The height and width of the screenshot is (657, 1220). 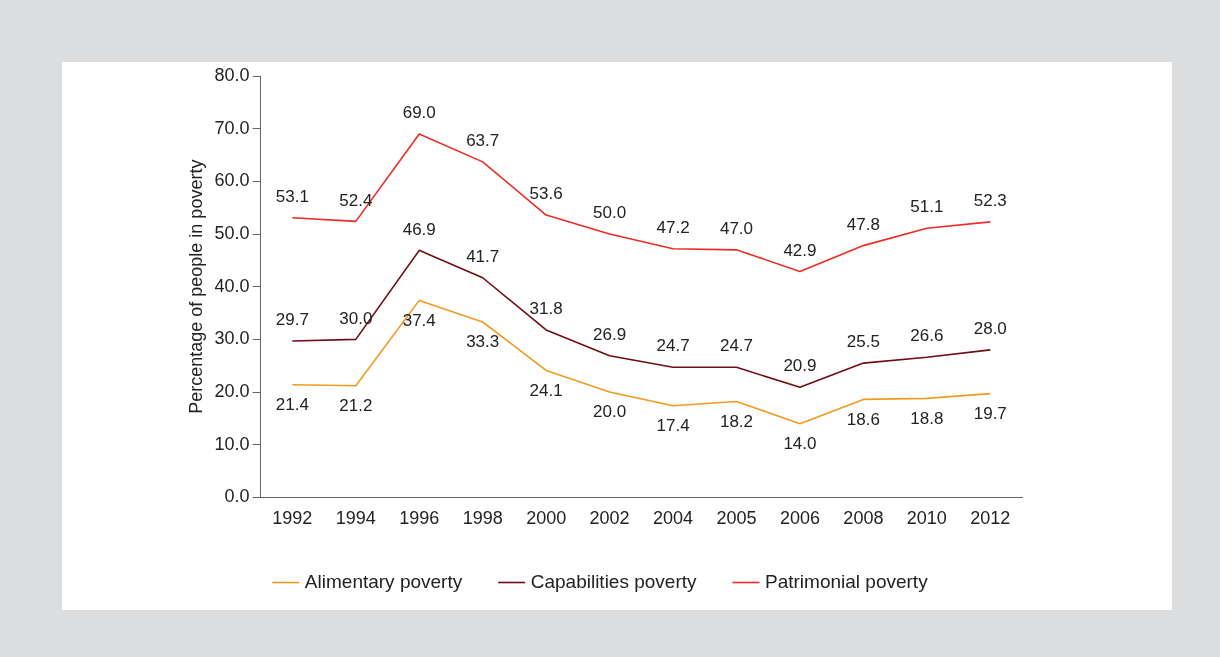 I want to click on x-tick-label: 2004, so click(x=673, y=518).